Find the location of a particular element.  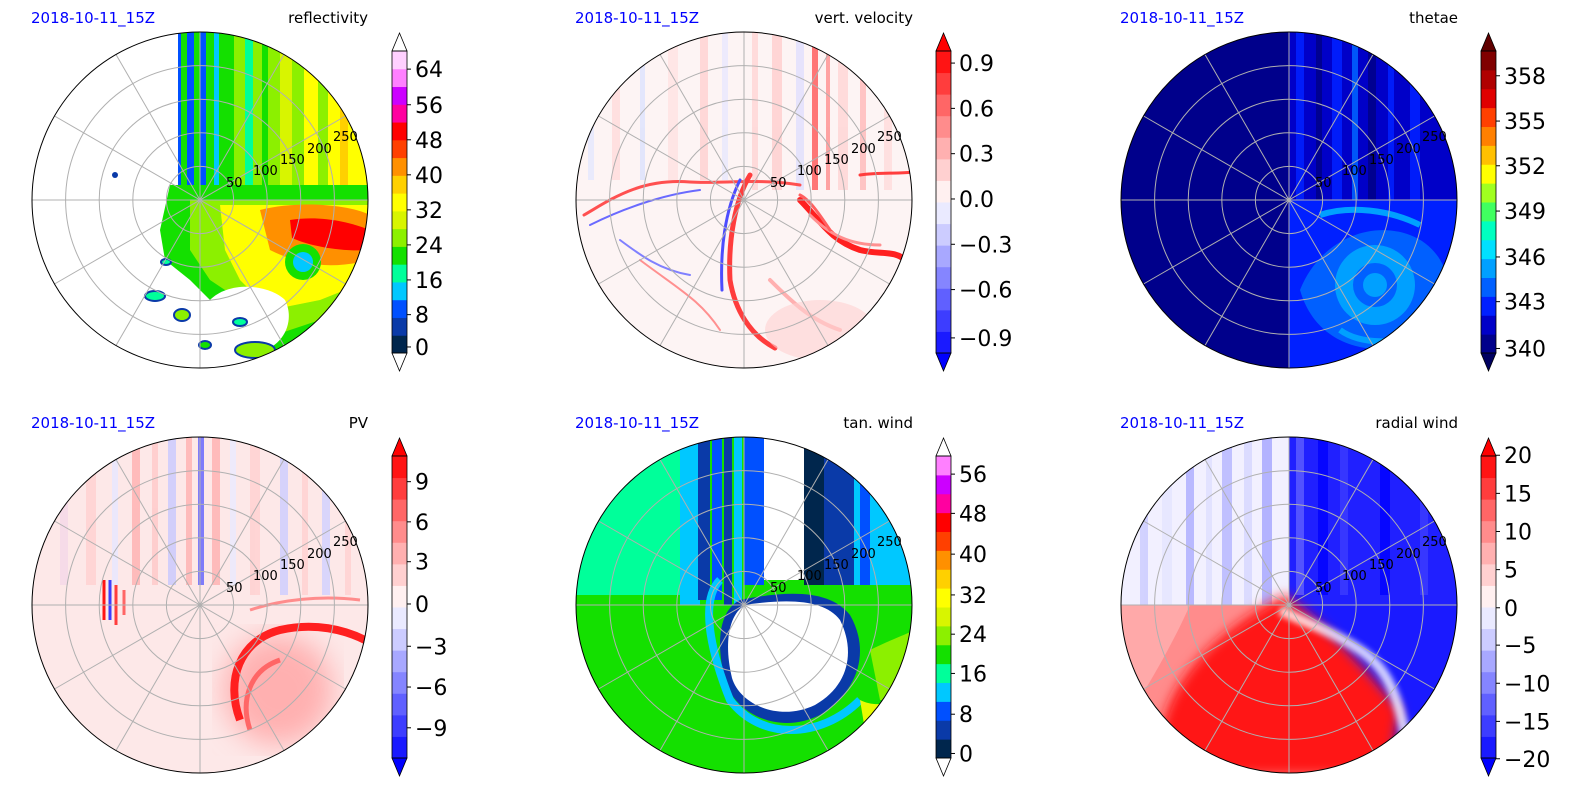

colorbar-tick-label: −0.6 is located at coordinates (985, 291).